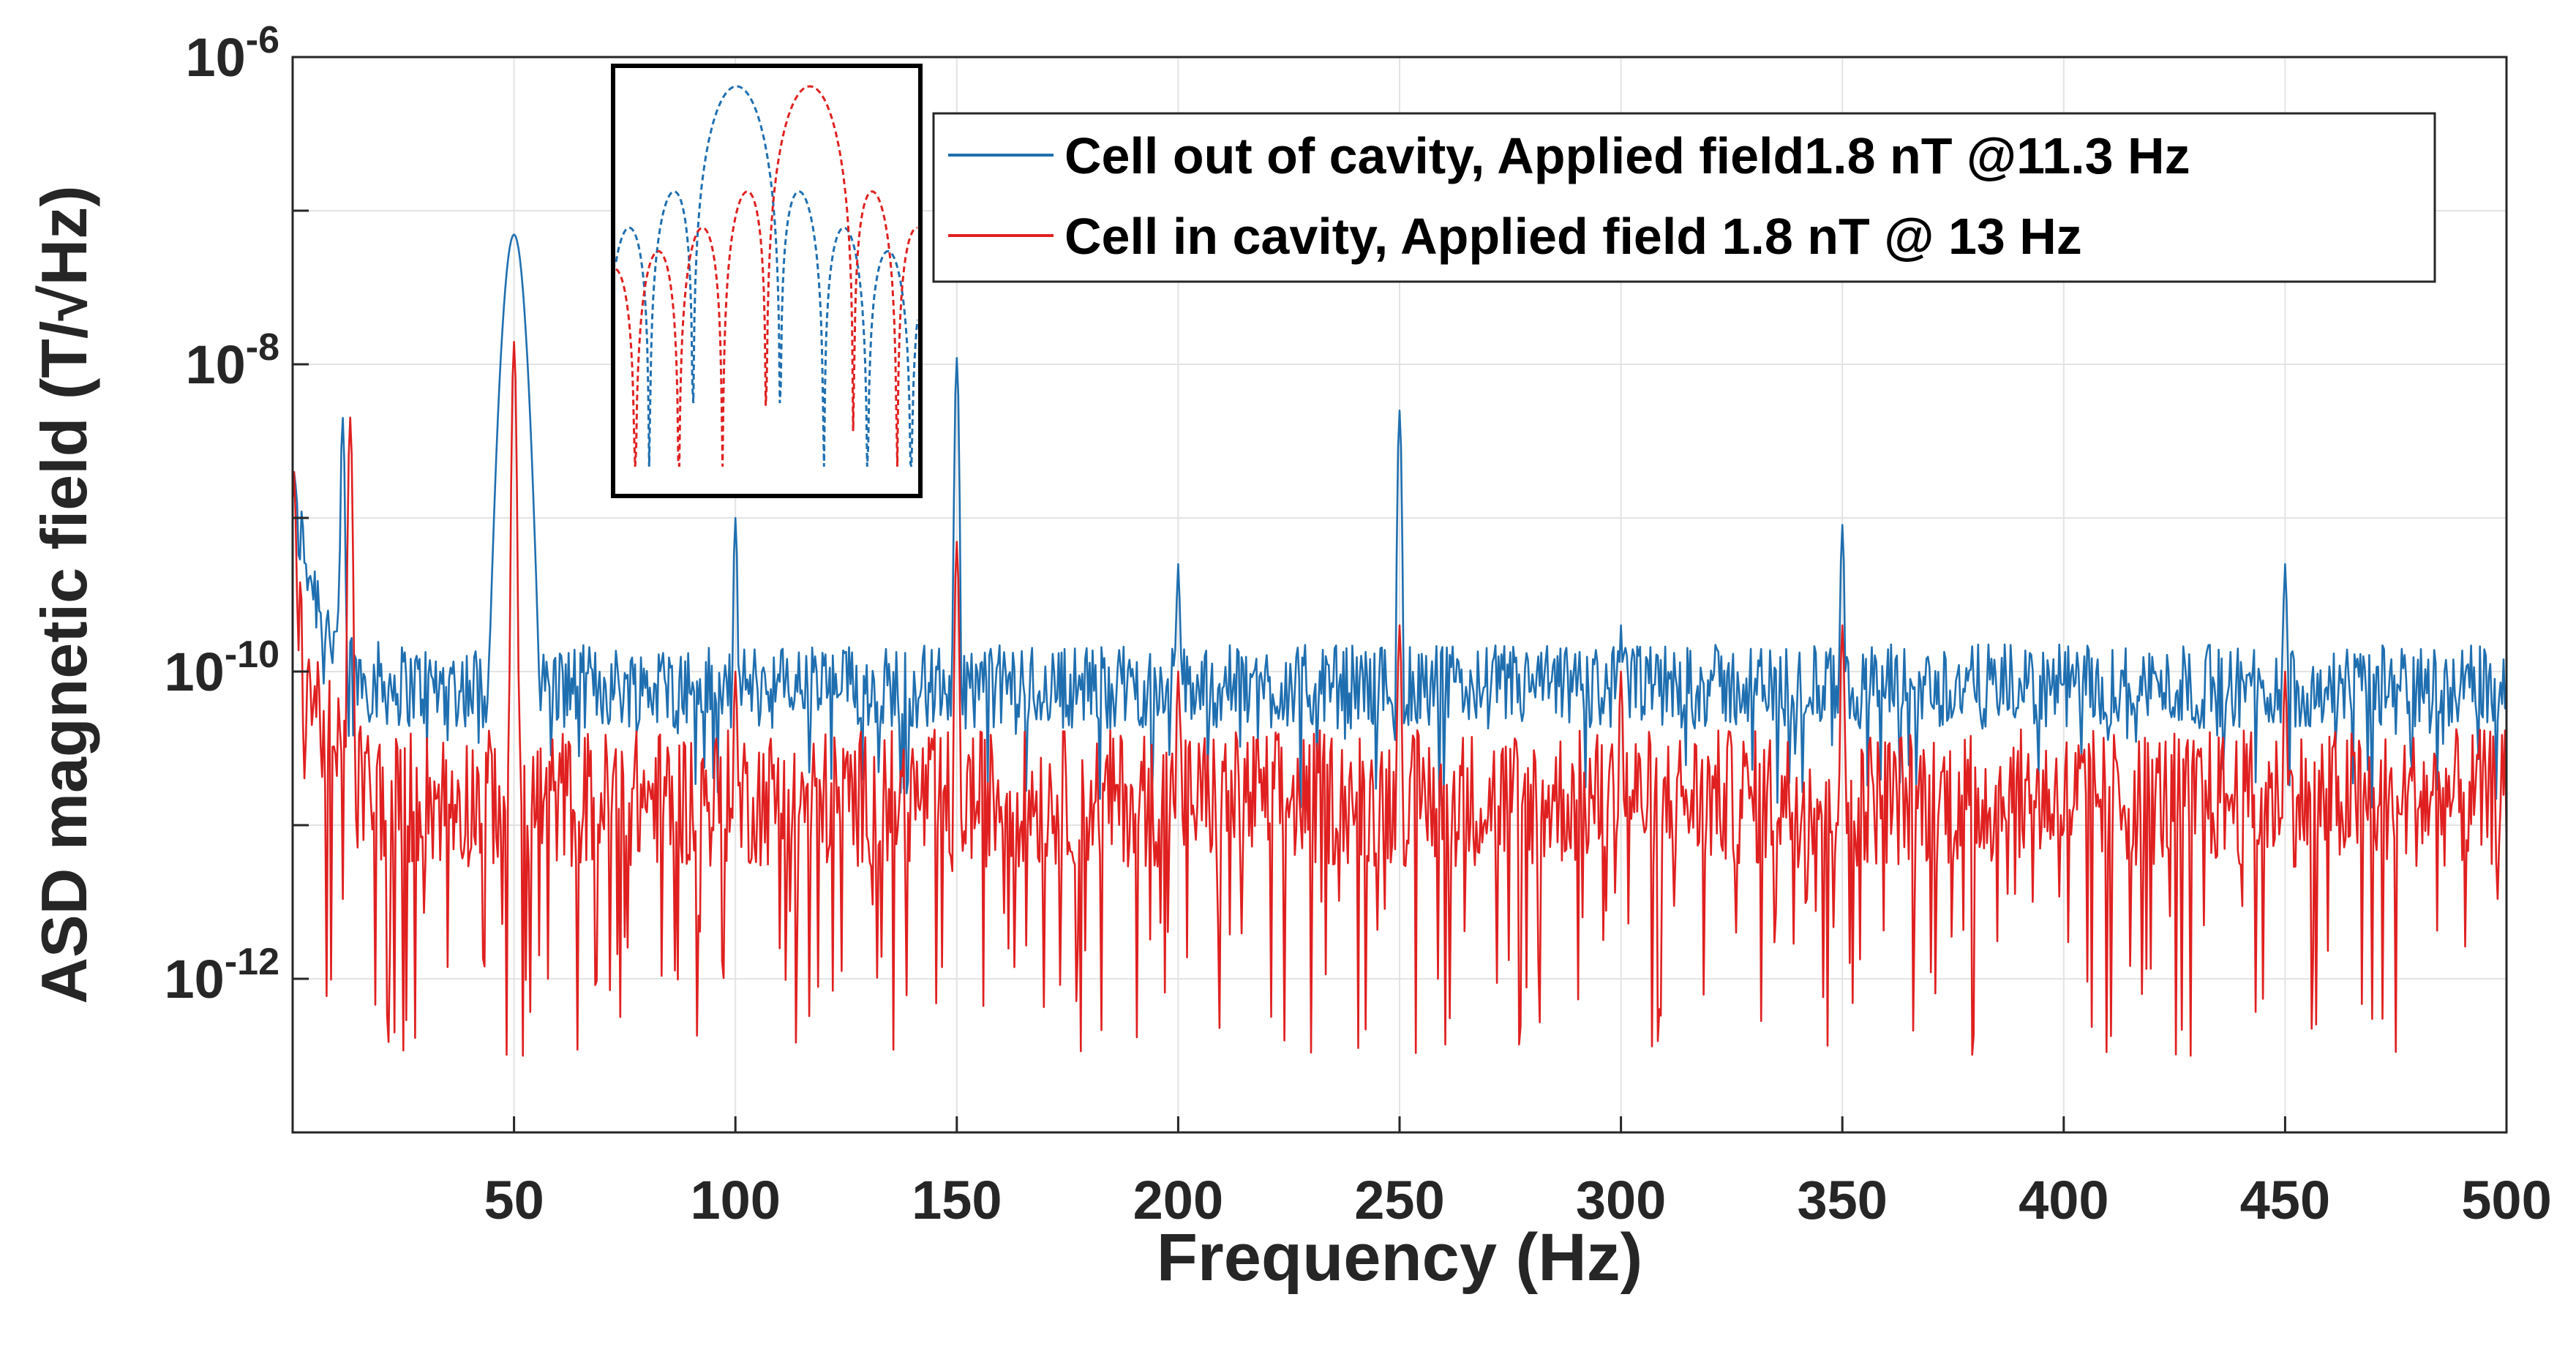  Describe the element at coordinates (2285, 1200) in the screenshot. I see `x-tick-label: 450` at that location.